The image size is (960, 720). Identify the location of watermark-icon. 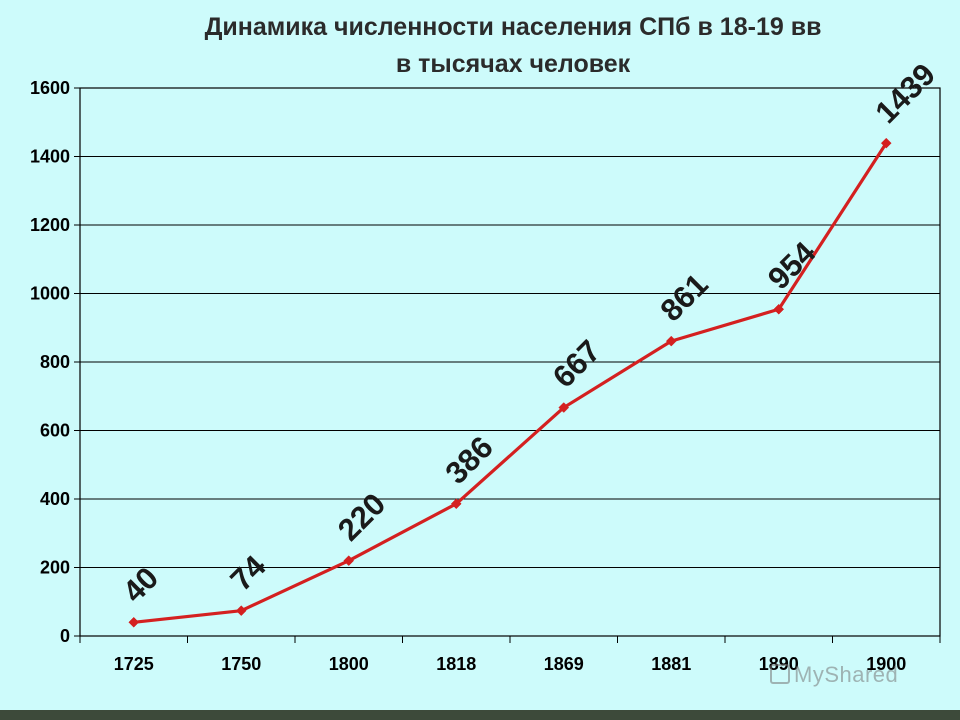
(780, 674).